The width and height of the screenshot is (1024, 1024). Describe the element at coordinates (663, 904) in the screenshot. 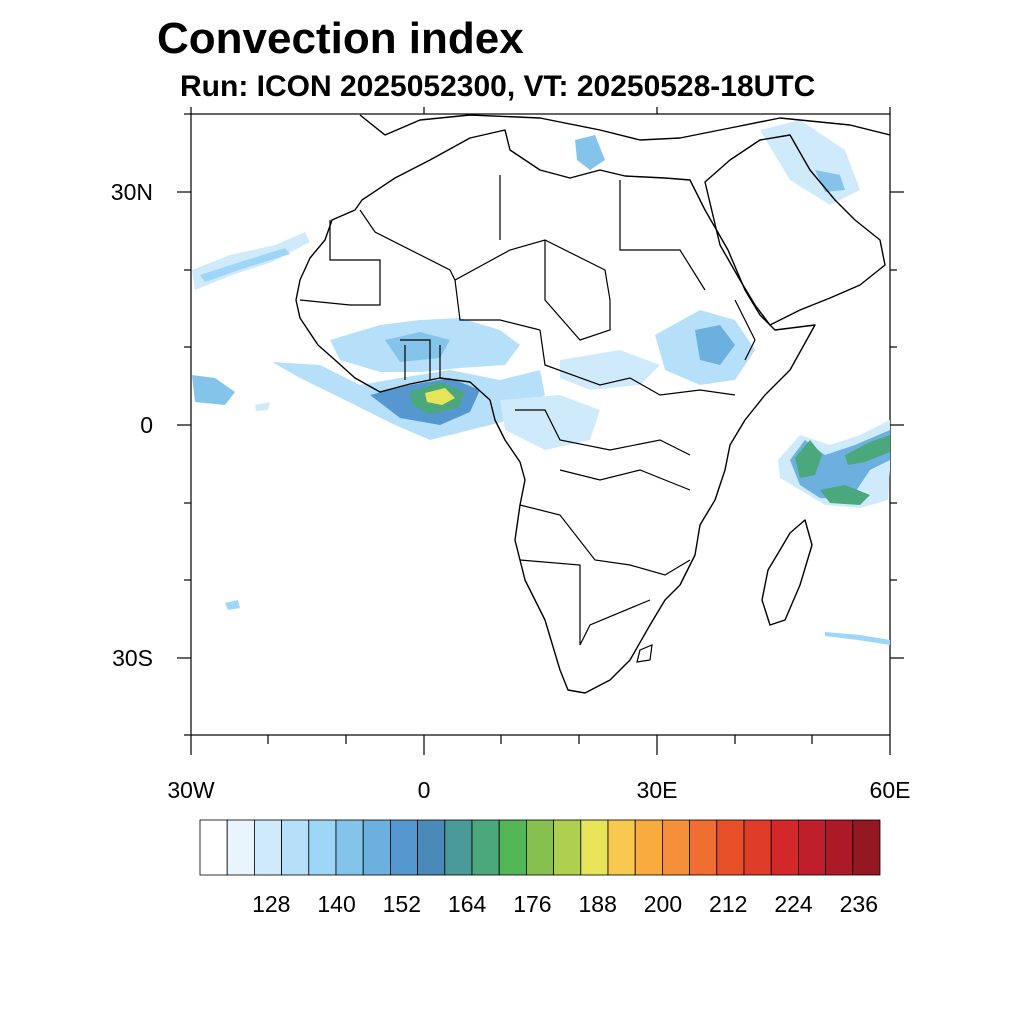

I see `colorbar-label: 200` at that location.